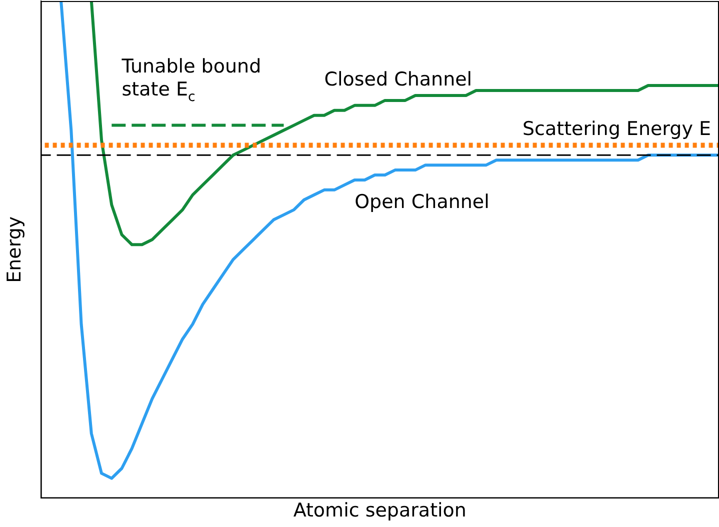 This screenshot has height=527, width=719. Describe the element at coordinates (379, 511) in the screenshot. I see `x-axis-title: Atomic separation` at that location.